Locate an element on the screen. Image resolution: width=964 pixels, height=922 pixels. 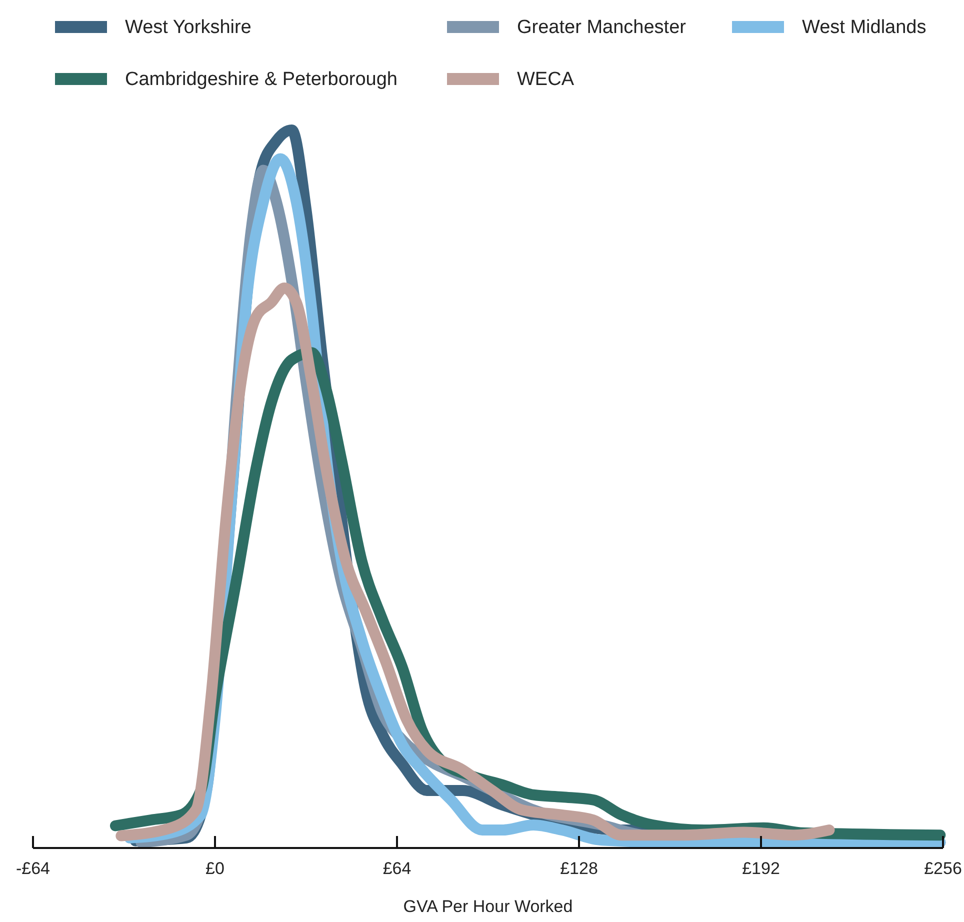
legend-label: WECA is located at coordinates (545, 79).